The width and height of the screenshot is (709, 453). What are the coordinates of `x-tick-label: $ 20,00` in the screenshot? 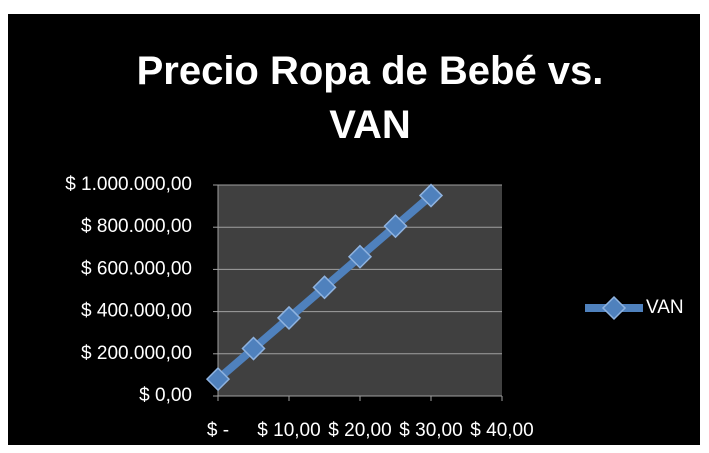 It's located at (359, 430).